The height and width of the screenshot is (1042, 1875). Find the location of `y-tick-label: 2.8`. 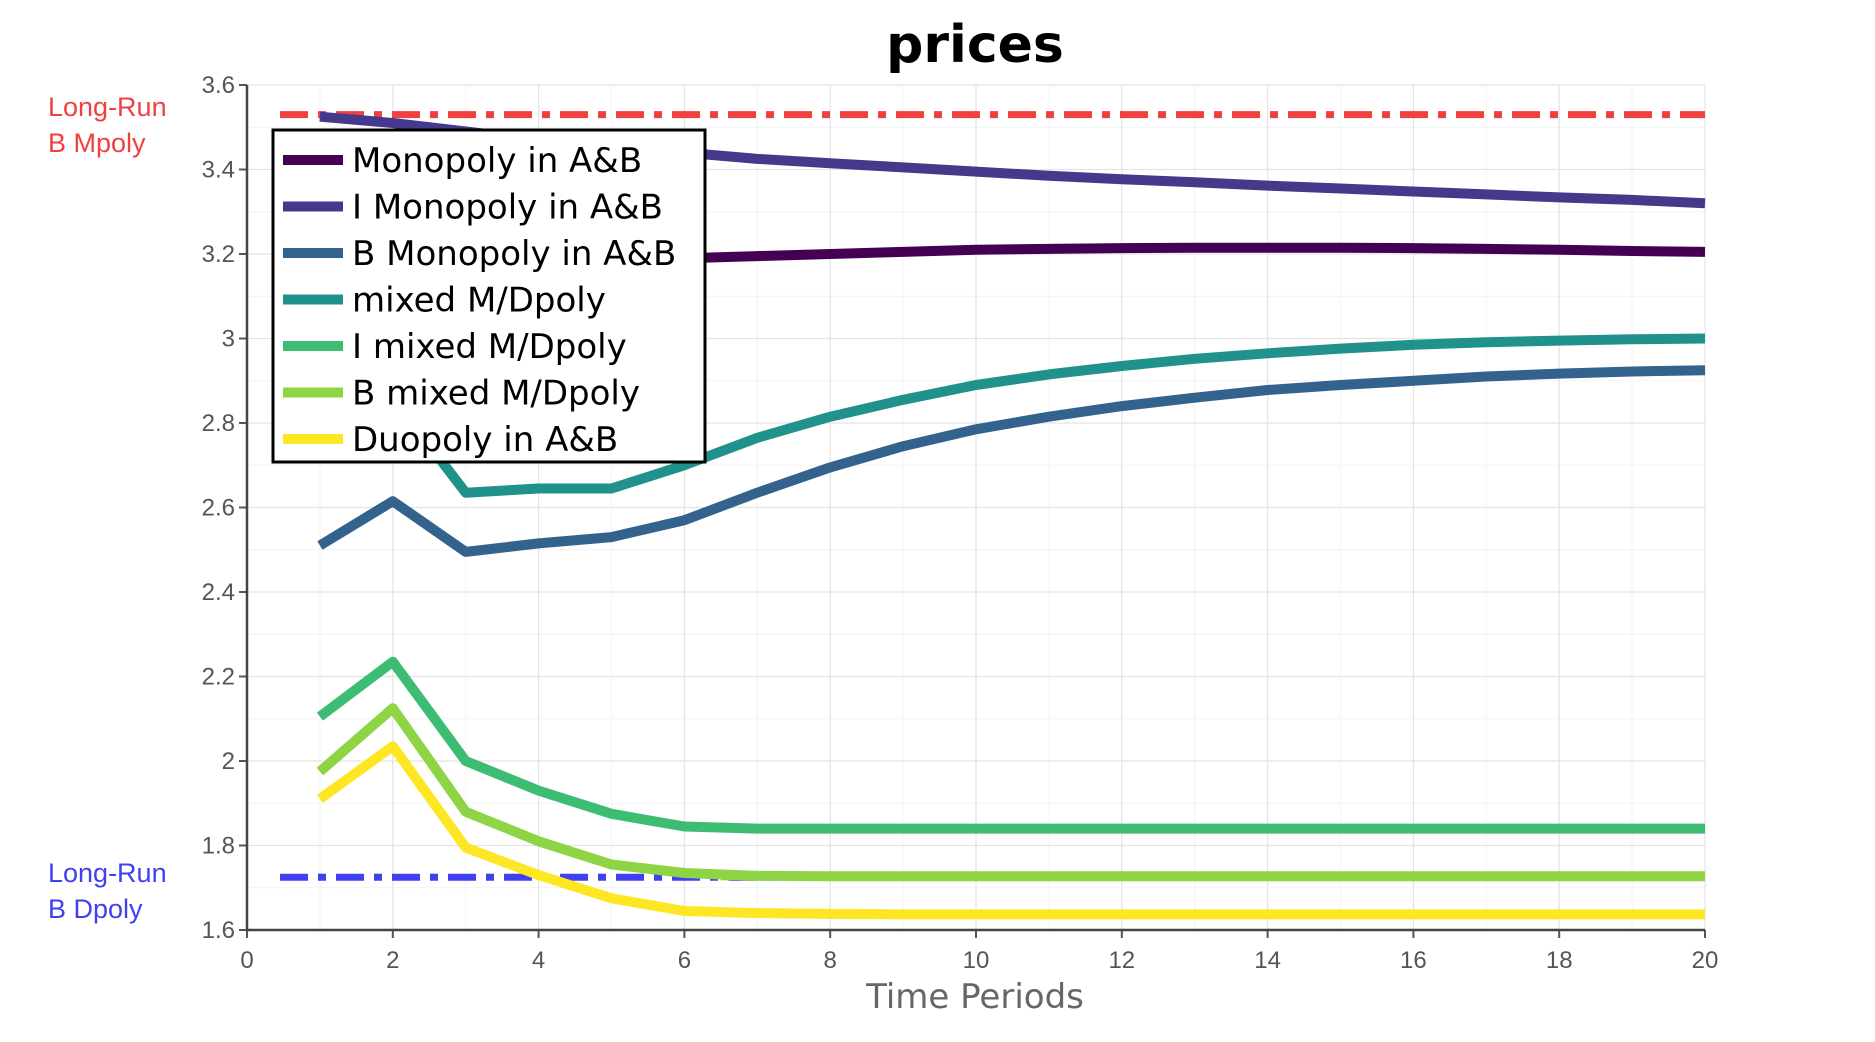

y-tick-label: 2.8 is located at coordinates (218, 423).